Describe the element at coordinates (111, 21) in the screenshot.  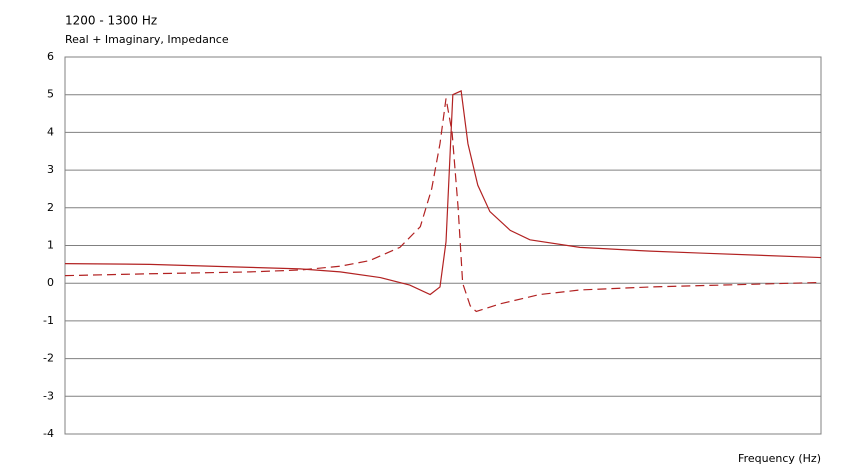
I see `chart-title: 1200 - 1300 Hz` at that location.